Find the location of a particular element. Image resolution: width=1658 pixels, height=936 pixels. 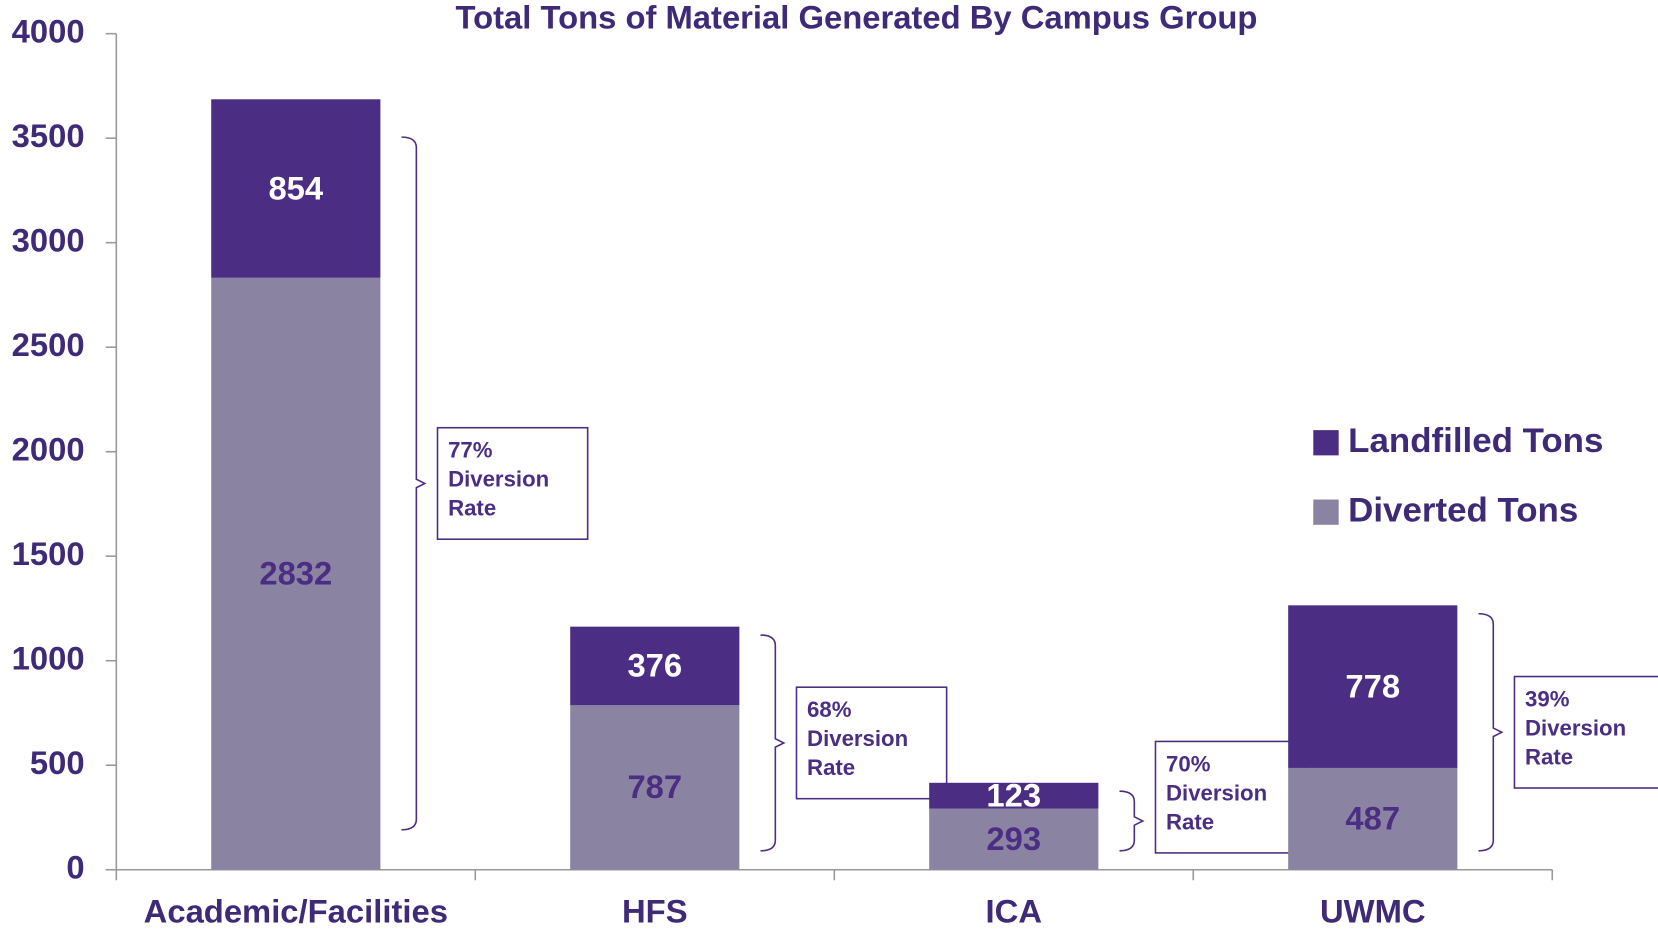

data-label: 293 is located at coordinates (1013, 838).